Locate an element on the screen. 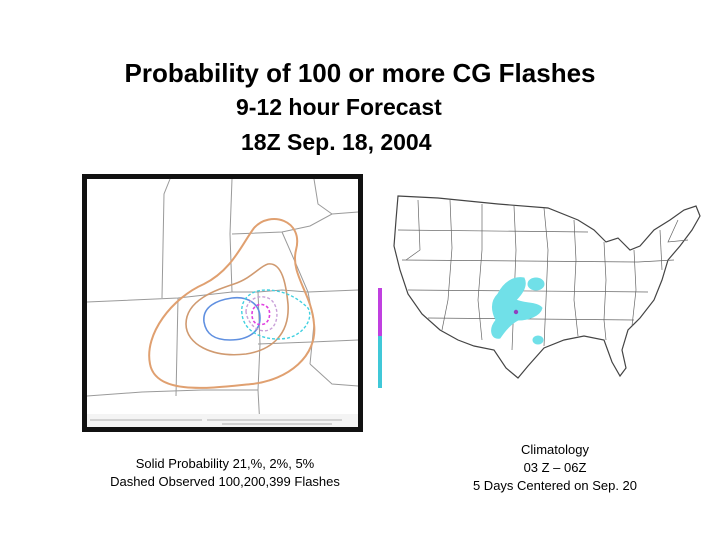 This screenshot has height=540, width=720. scale-high is located at coordinates (380, 312).